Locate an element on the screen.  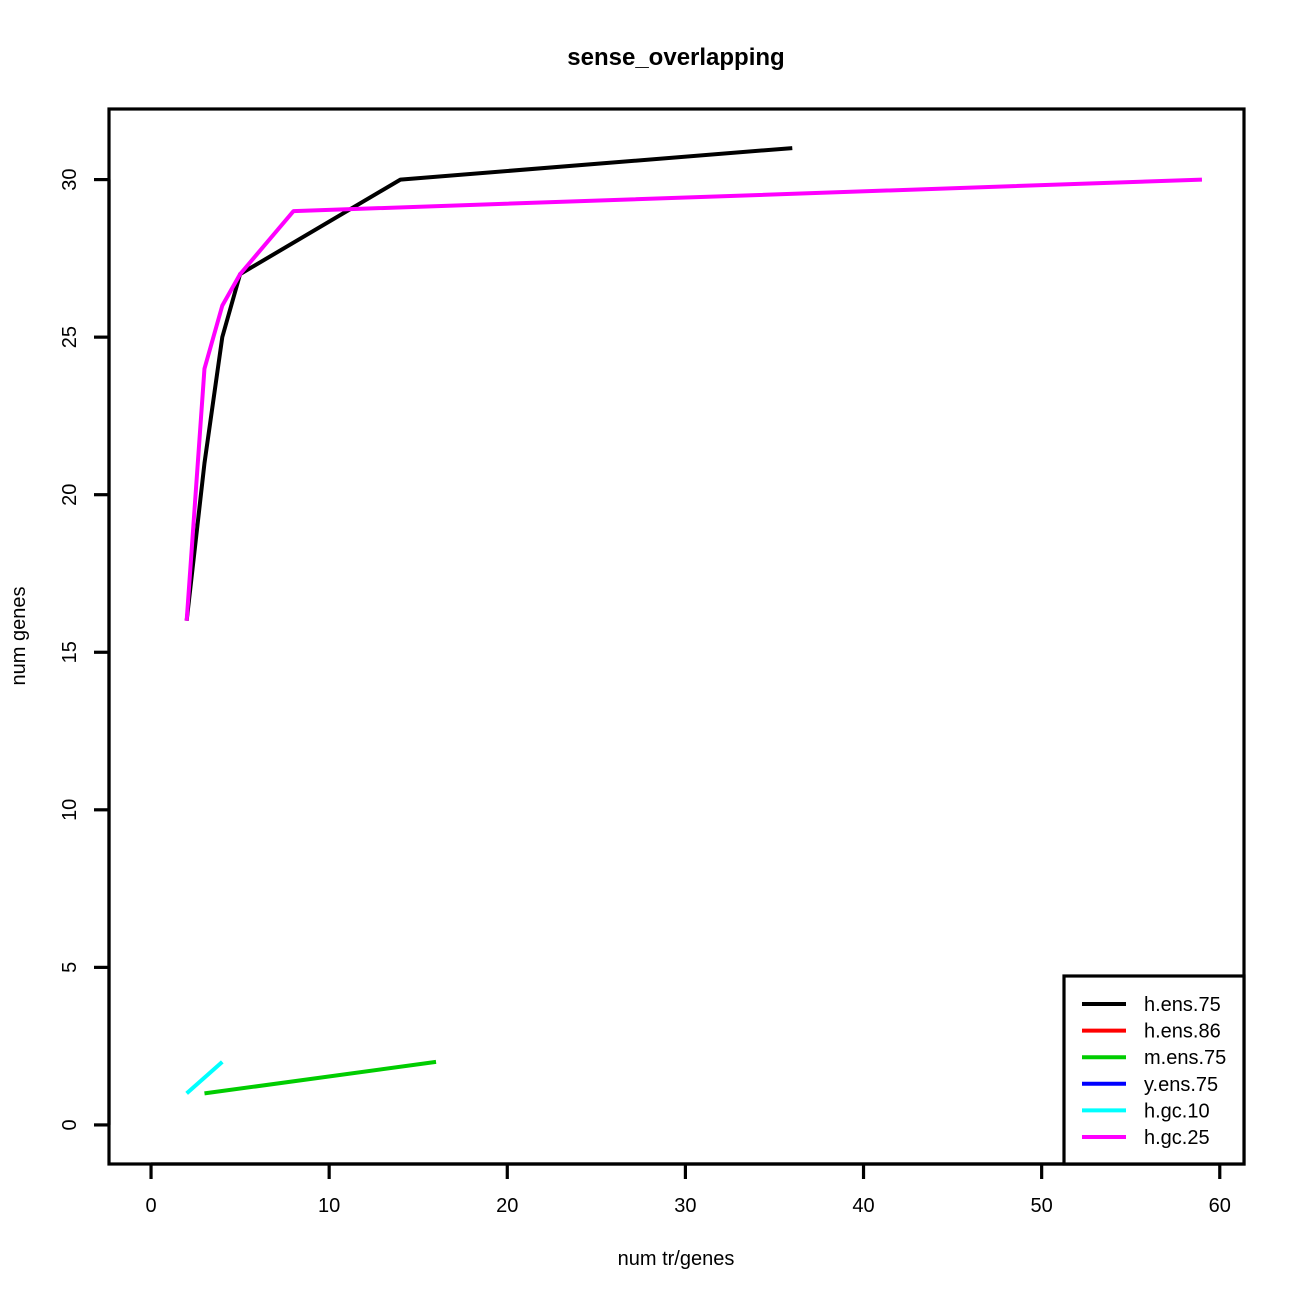
y-tick-label: 25 is located at coordinates (70, 337).